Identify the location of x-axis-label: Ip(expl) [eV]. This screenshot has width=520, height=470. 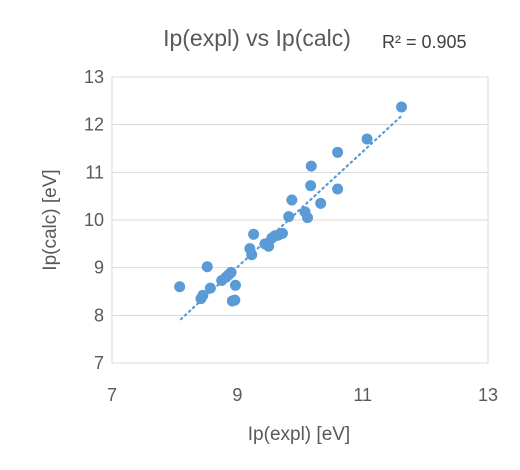
(299, 434).